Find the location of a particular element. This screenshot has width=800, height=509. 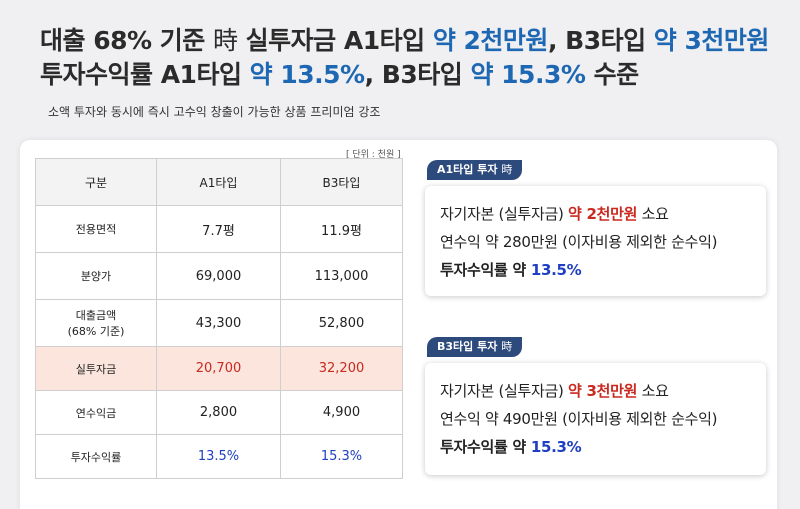

a1-value: 43,300 is located at coordinates (218, 323).